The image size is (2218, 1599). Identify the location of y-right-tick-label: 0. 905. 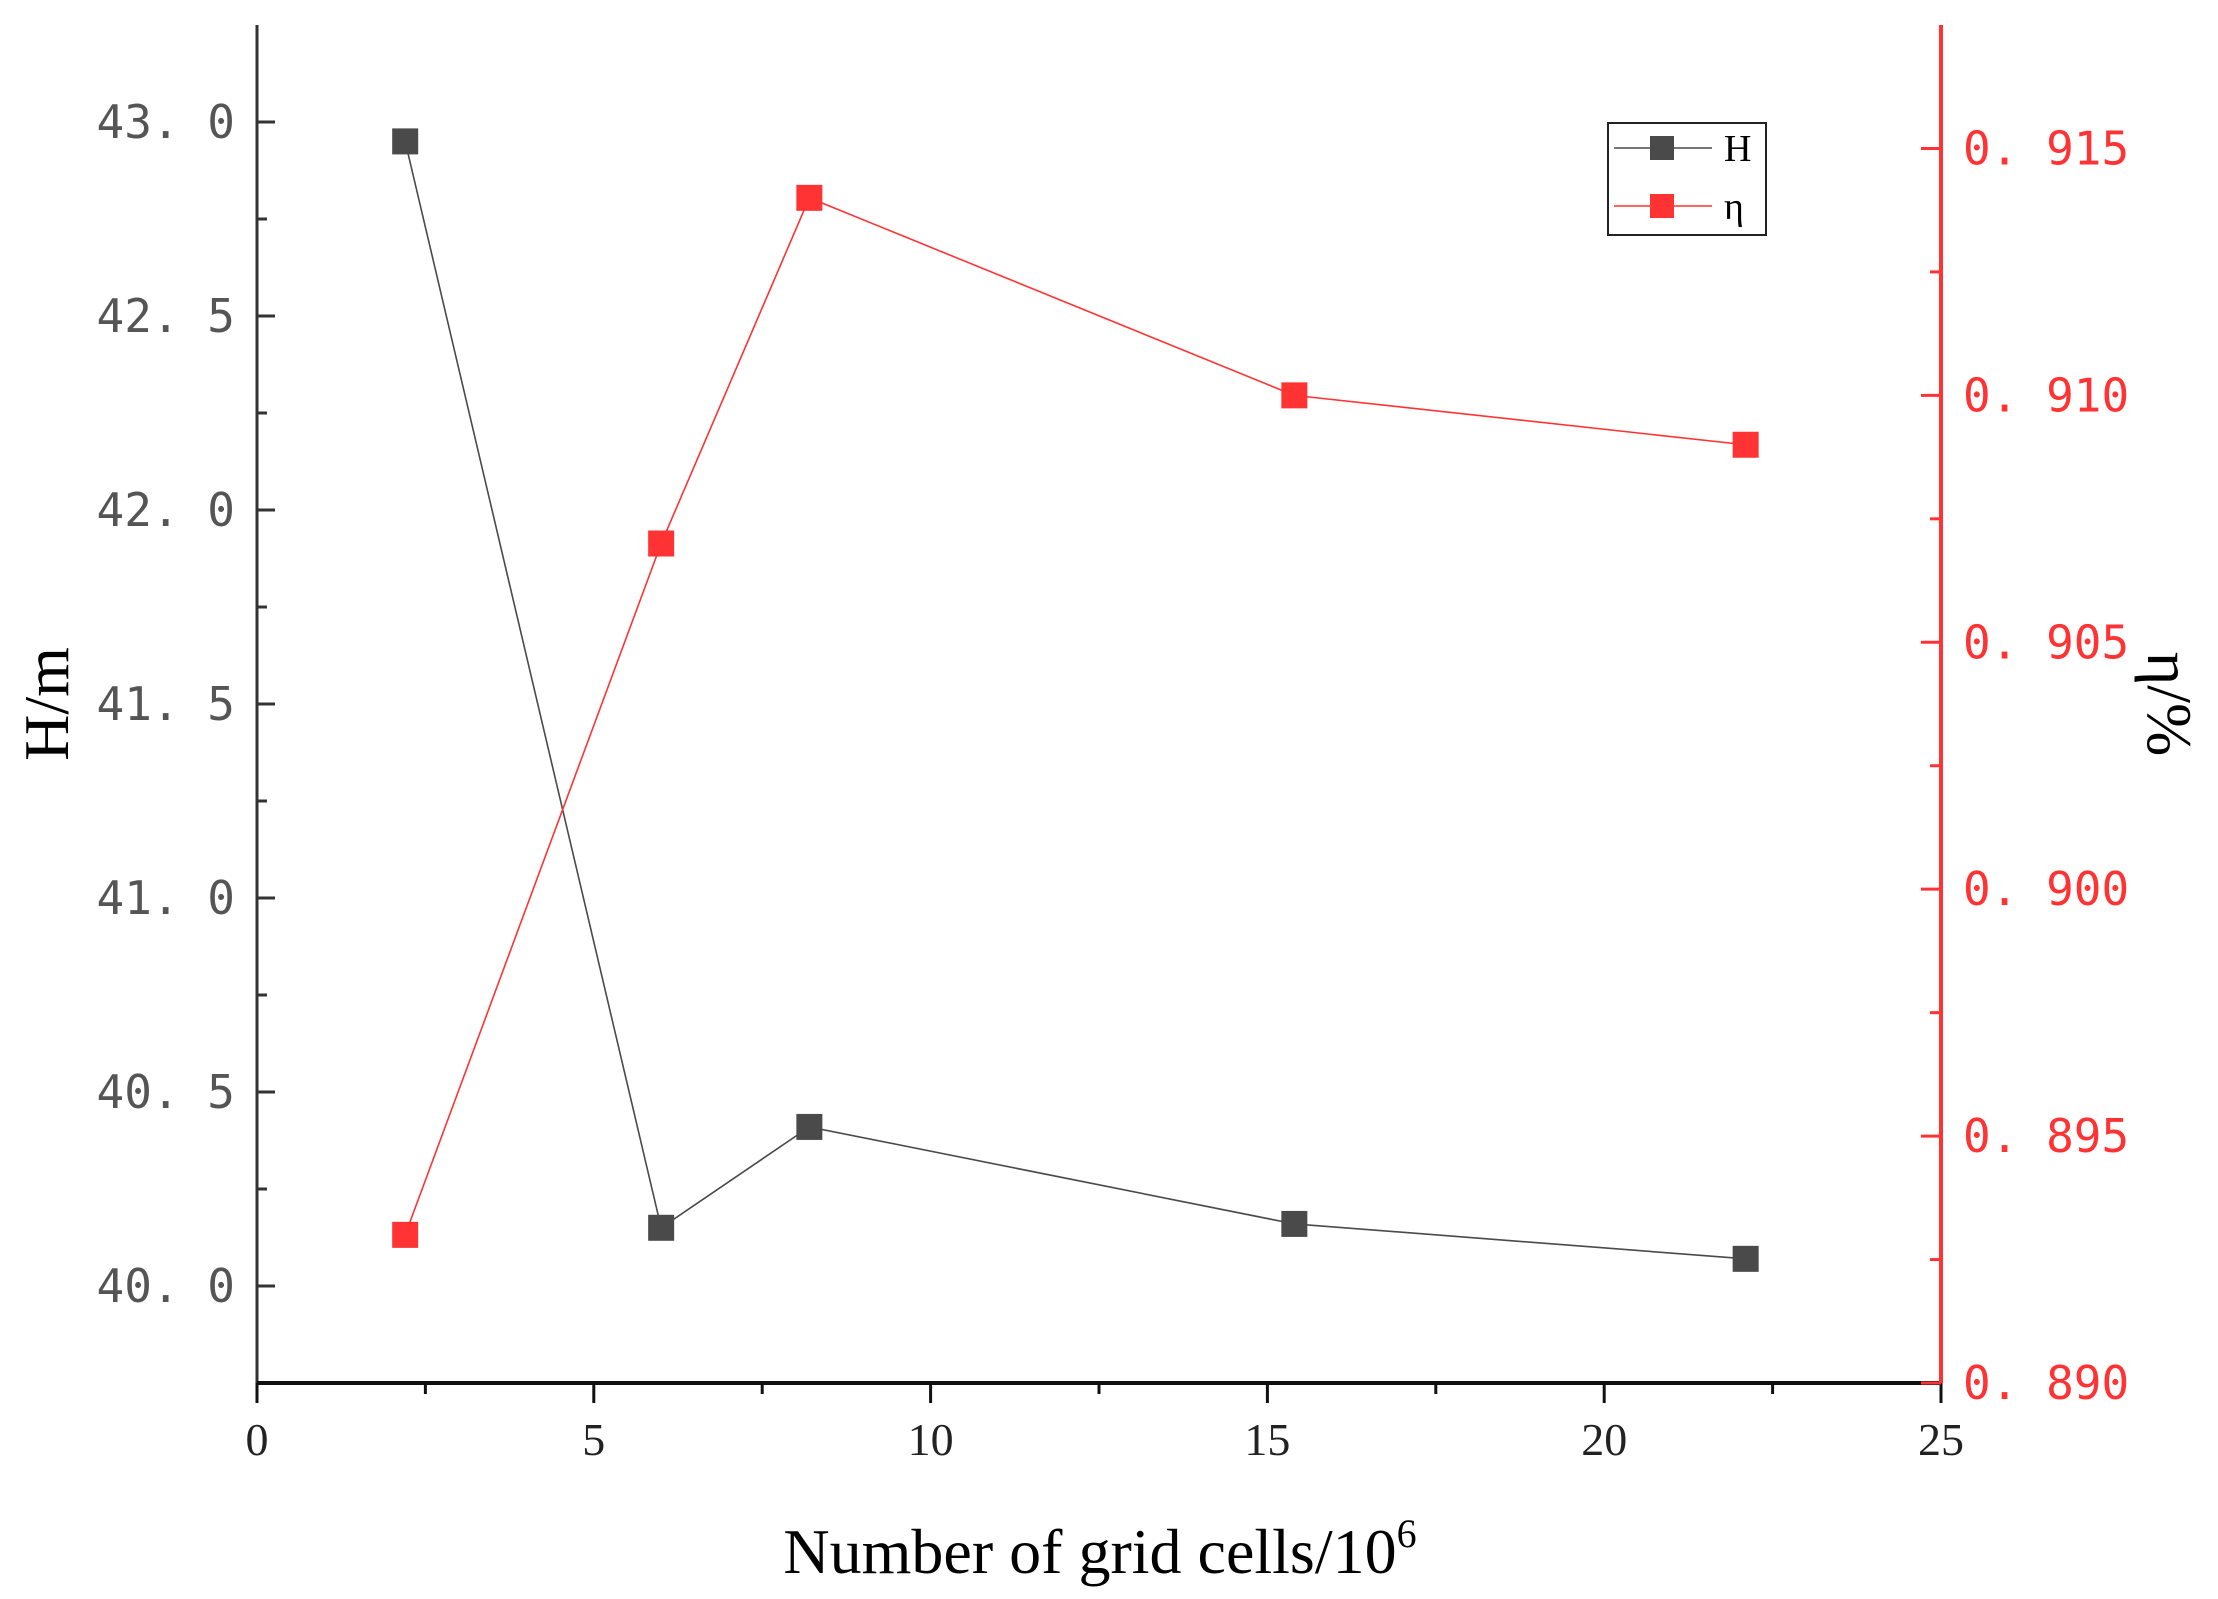
(2046, 642).